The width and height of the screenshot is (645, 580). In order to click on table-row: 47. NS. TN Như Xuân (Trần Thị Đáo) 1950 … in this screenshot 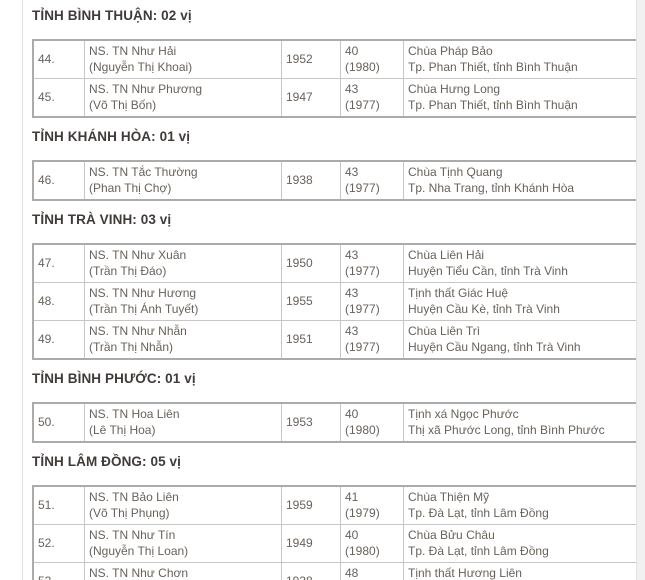, I will do `click(338, 263)`.